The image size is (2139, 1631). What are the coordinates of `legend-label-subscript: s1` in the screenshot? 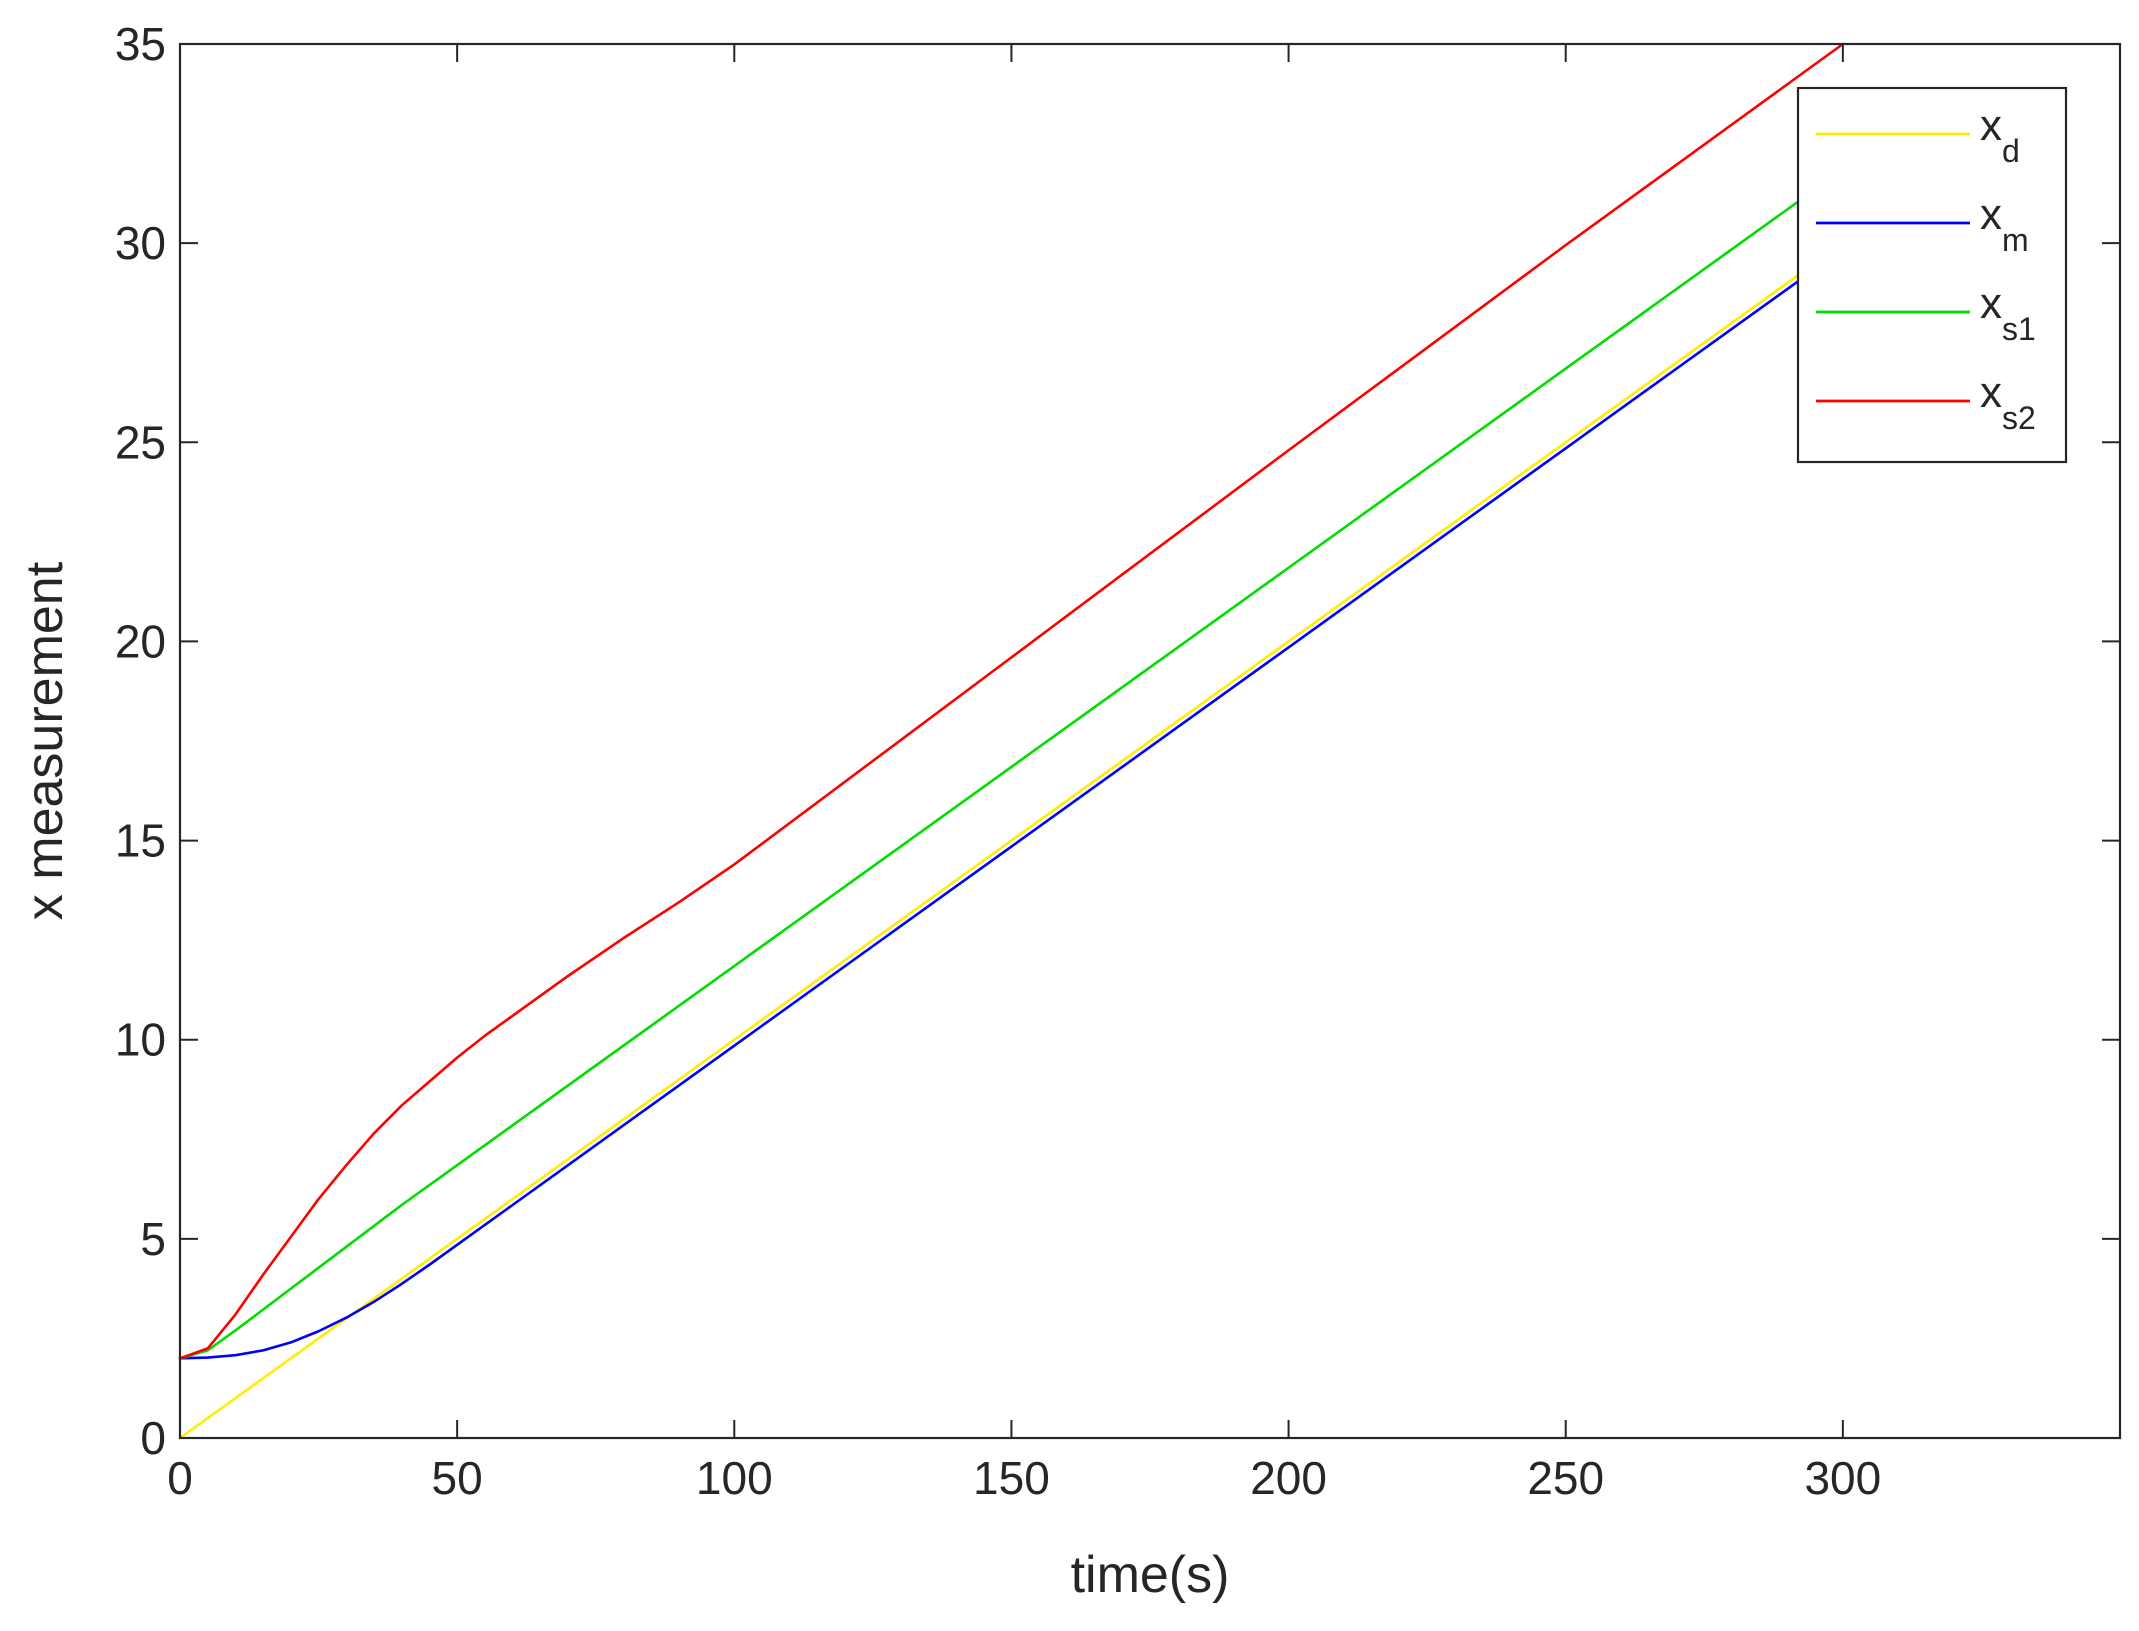 It's located at (2019, 329).